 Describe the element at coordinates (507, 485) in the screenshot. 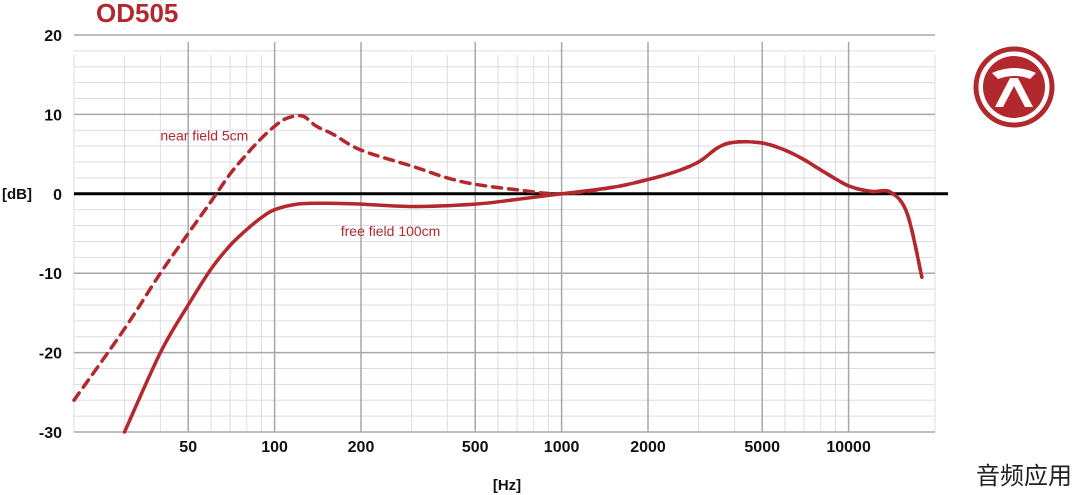

I see `x-axis-label: [Hz]` at that location.